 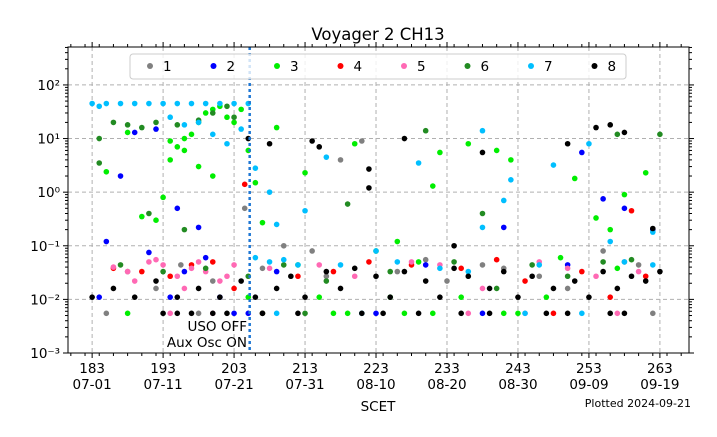 I want to click on event-label-aux-osc-on: Aux Osc ON, so click(x=207, y=343).